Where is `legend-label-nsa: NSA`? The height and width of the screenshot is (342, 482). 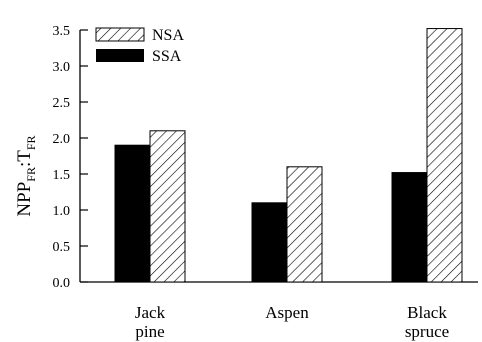 legend-label-nsa: NSA is located at coordinates (168, 35).